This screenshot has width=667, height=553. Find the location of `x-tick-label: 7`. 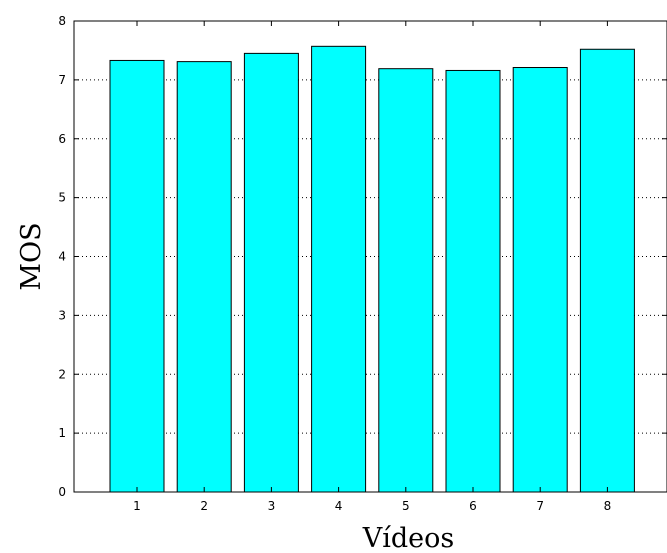

x-tick-label: 7 is located at coordinates (540, 506).